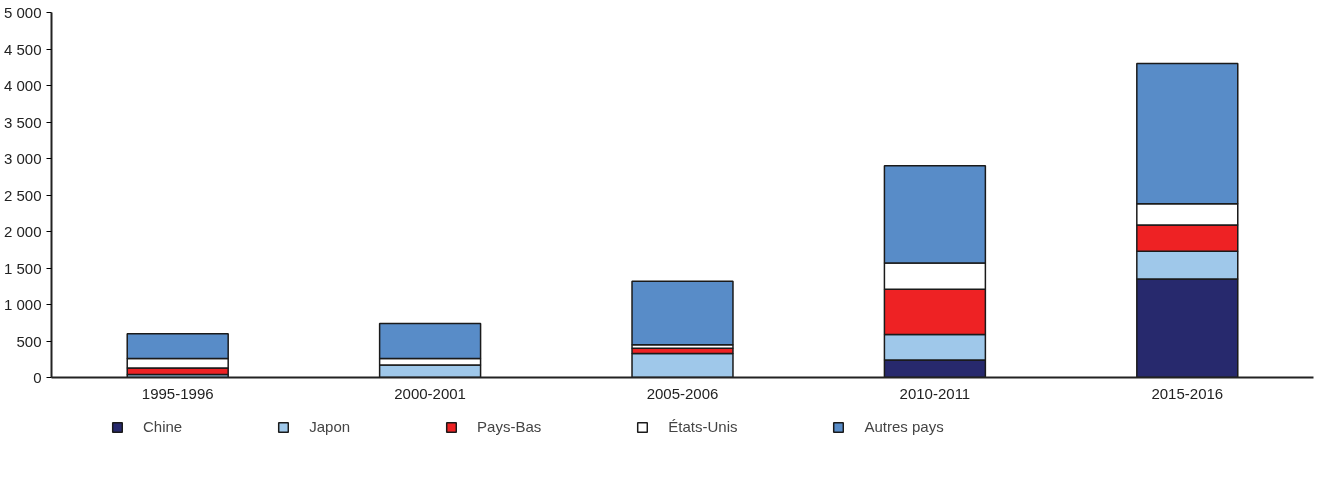 The height and width of the screenshot is (479, 1333). Describe the element at coordinates (1187, 393) in the screenshot. I see `x-tick-label: 2015-2016` at that location.